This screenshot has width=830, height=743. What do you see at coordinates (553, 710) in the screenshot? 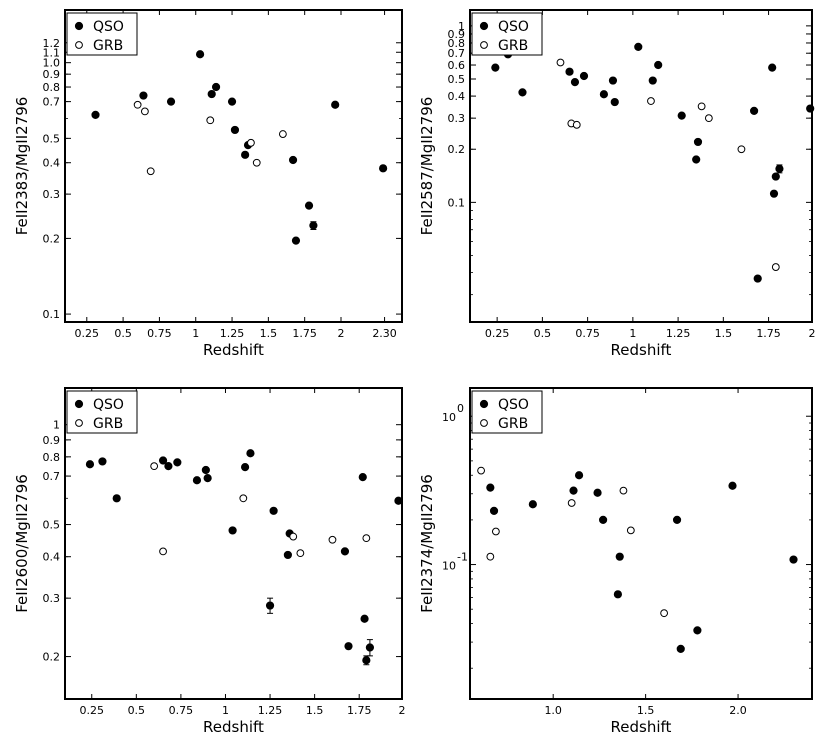
I see `x-tick-label: 1.0` at bounding box center [553, 710].